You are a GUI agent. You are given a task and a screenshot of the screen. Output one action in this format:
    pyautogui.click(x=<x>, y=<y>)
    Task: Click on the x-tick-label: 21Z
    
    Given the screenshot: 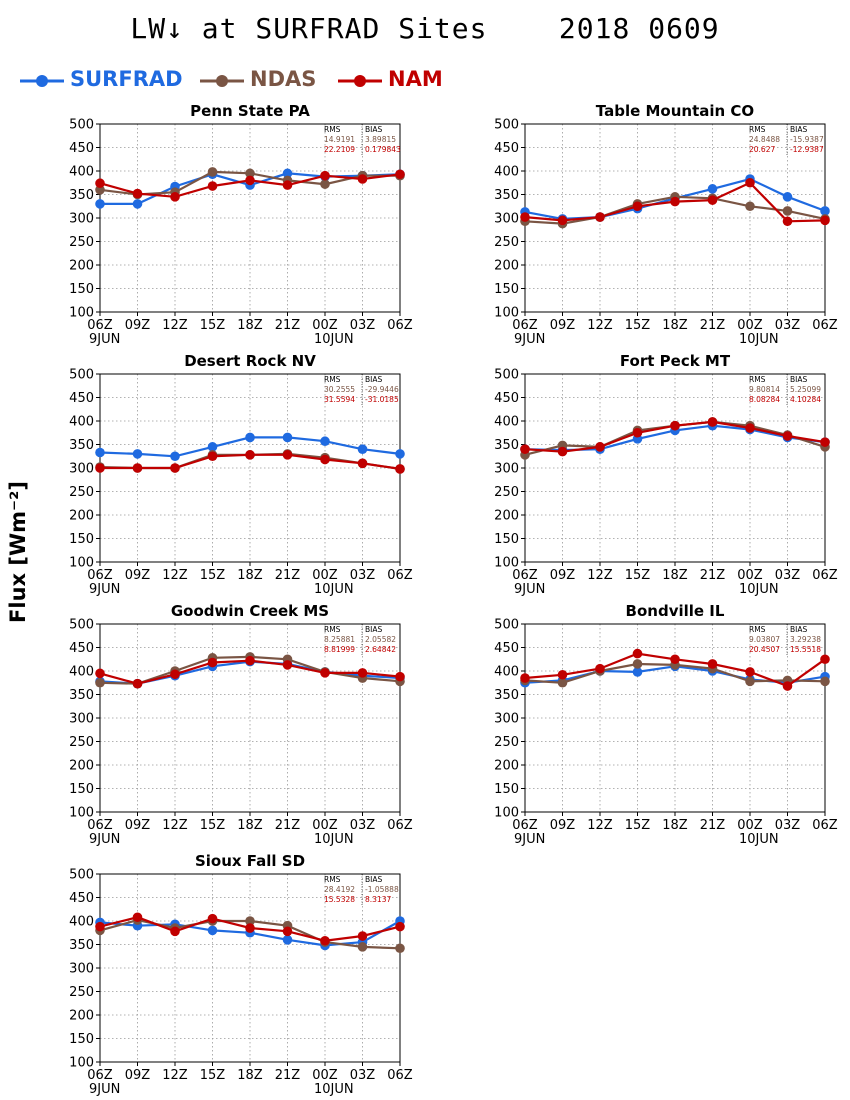 What is the action you would take?
    pyautogui.click(x=288, y=575)
    